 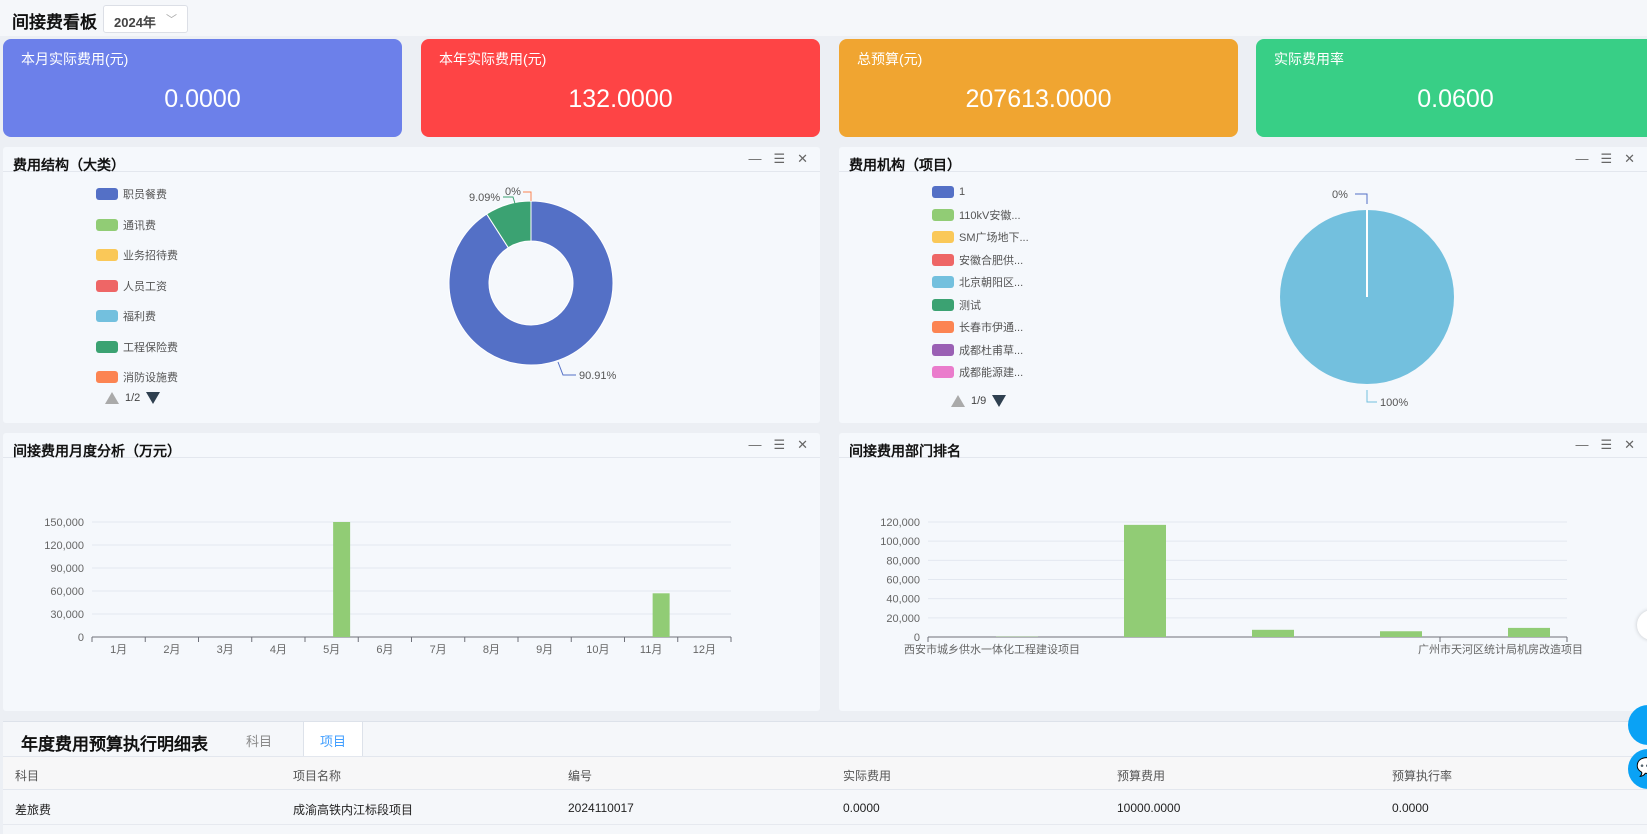 What do you see at coordinates (331, 650) in the screenshot?
I see `x-tick-label: 5月` at bounding box center [331, 650].